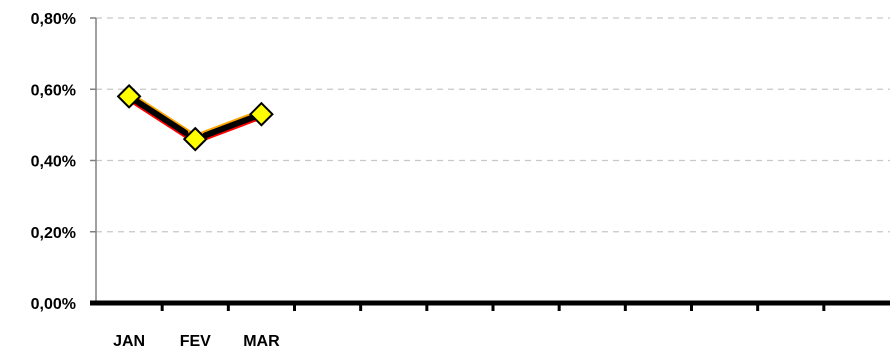  What do you see at coordinates (53, 162) in the screenshot?
I see `y-tick-label: 0,40%` at bounding box center [53, 162].